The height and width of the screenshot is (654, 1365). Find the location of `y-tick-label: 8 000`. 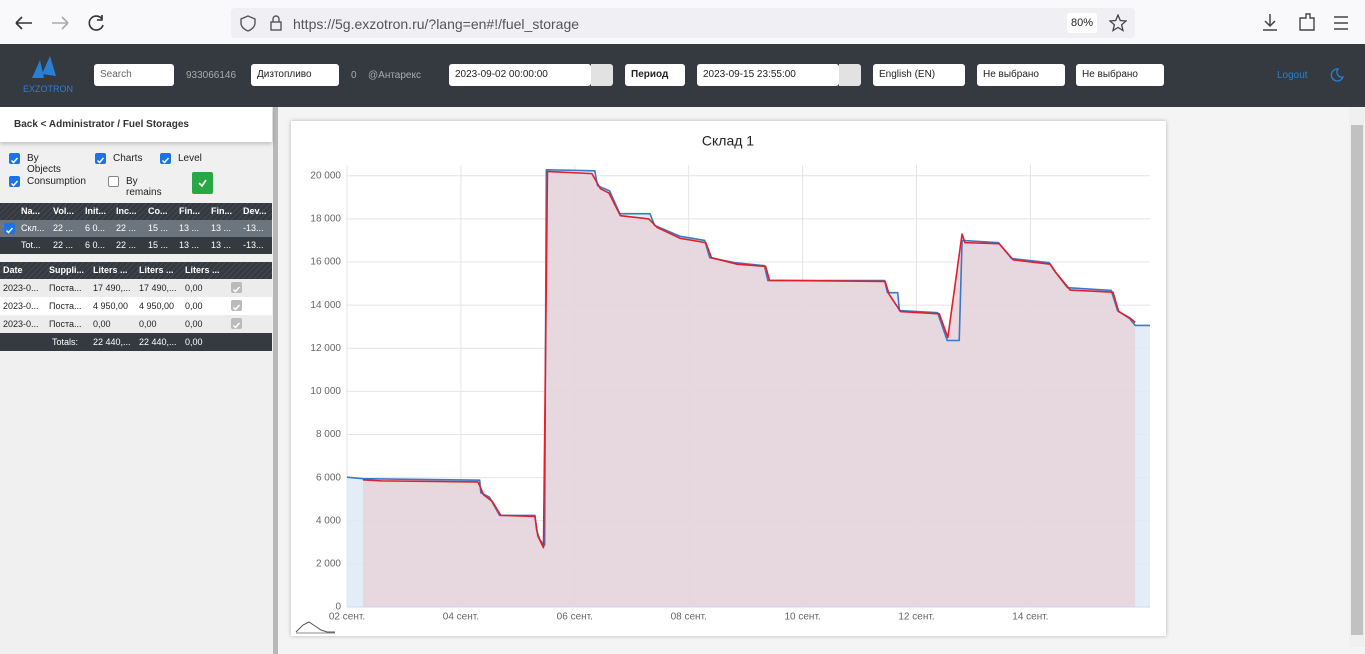

y-tick-label: 8 000 is located at coordinates (328, 434).